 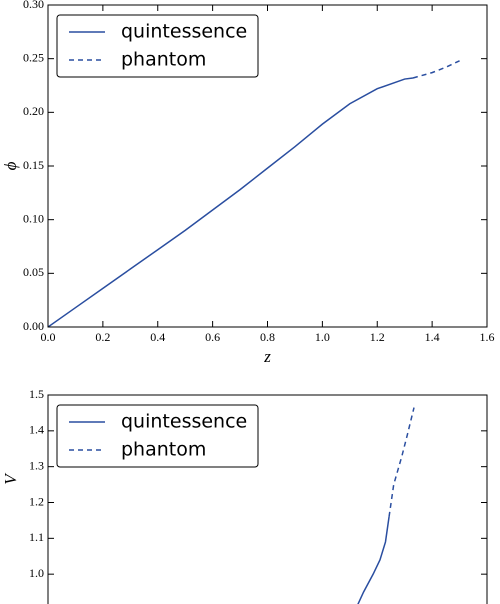 I want to click on y-tick-label: 0.05, so click(x=33, y=272).